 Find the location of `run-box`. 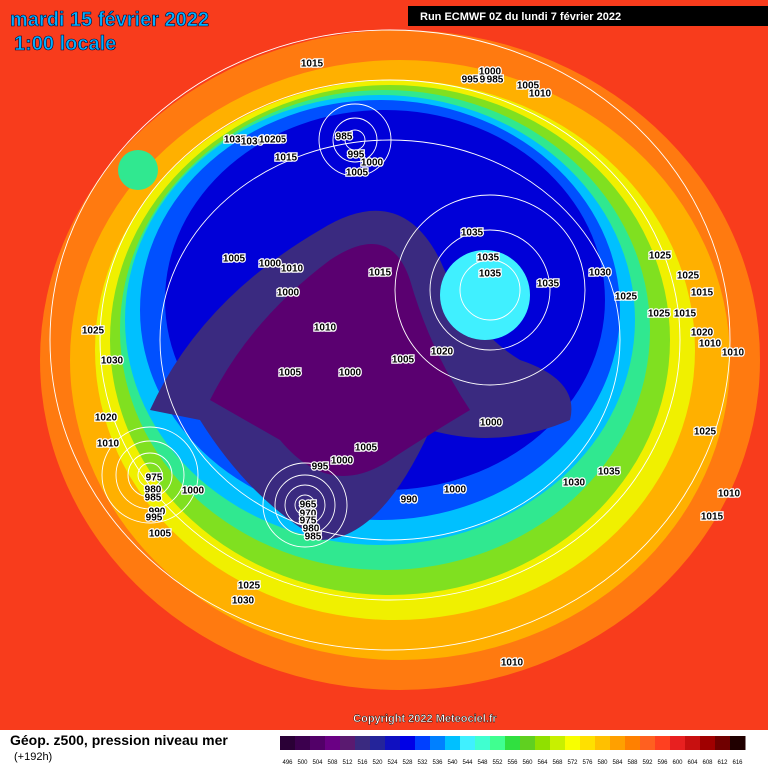

run-box is located at coordinates (588, 16).